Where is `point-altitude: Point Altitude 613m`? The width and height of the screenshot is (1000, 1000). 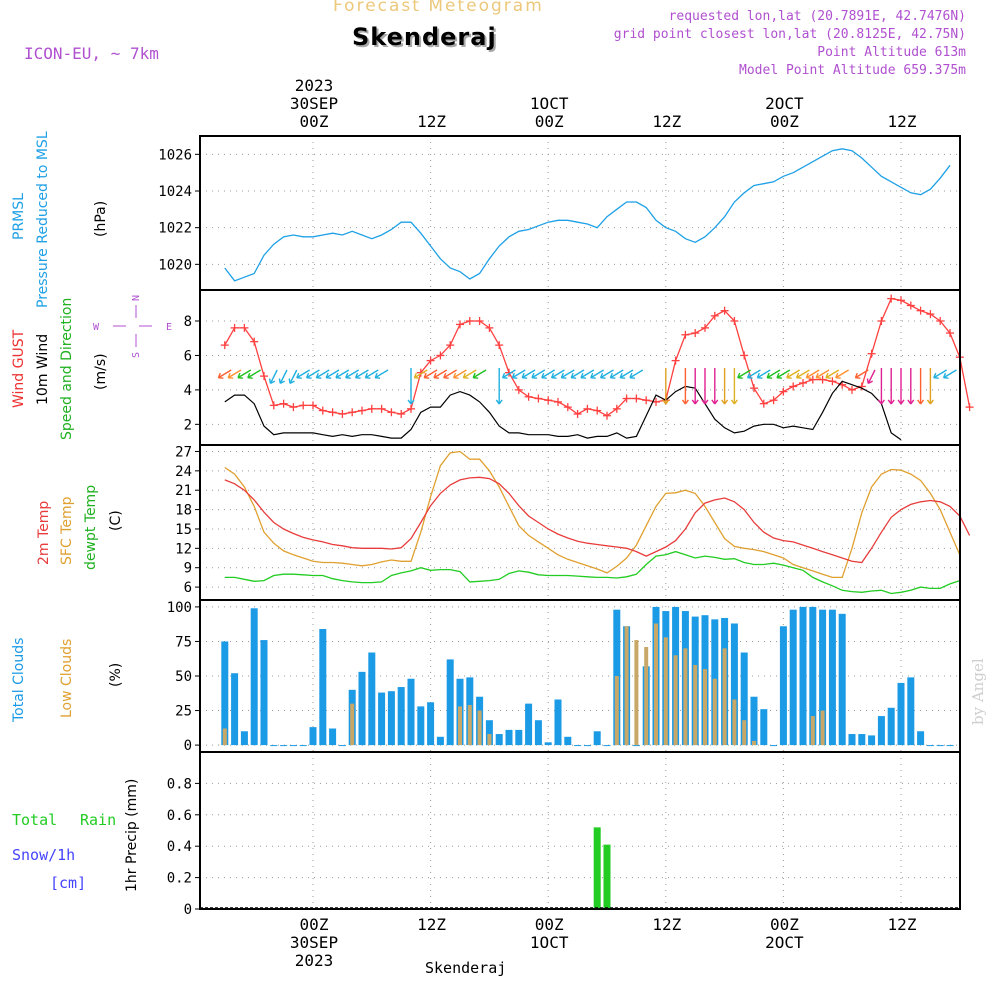
point-altitude: Point Altitude 613m is located at coordinates (891, 52).